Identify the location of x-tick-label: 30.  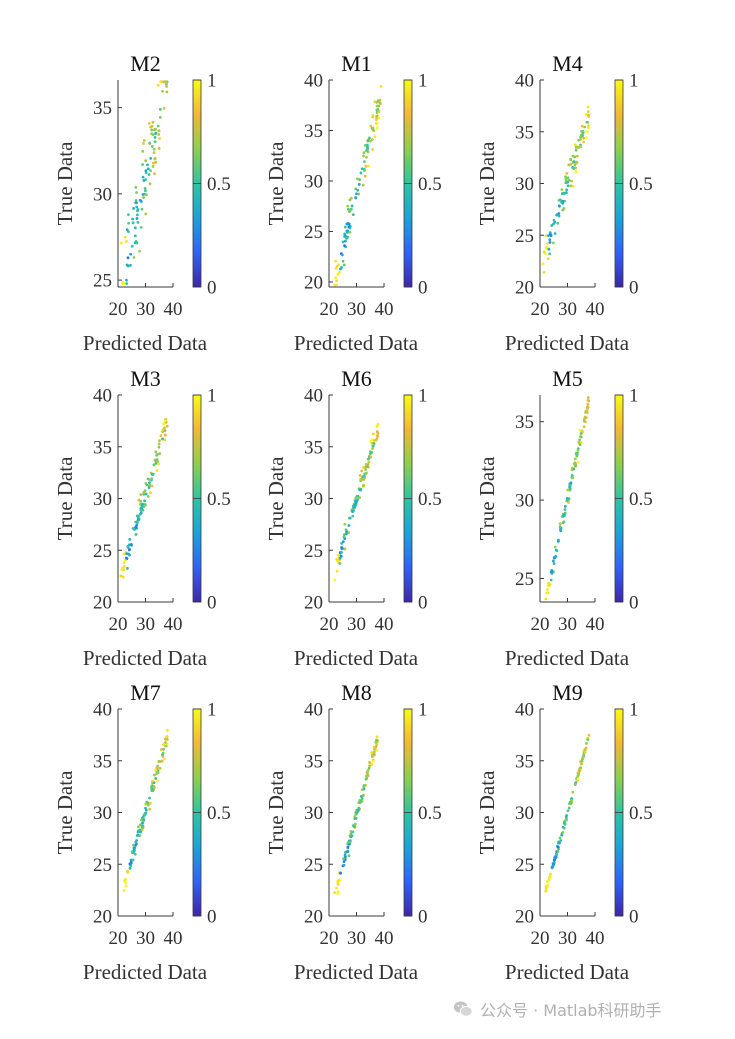
(356, 624).